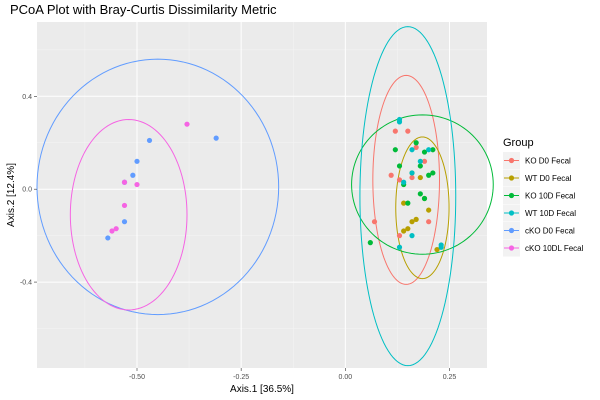 The image size is (600, 400). Describe the element at coordinates (11, 195) in the screenshot. I see `y-axis-title: Axis.2 [12.4%]` at that location.